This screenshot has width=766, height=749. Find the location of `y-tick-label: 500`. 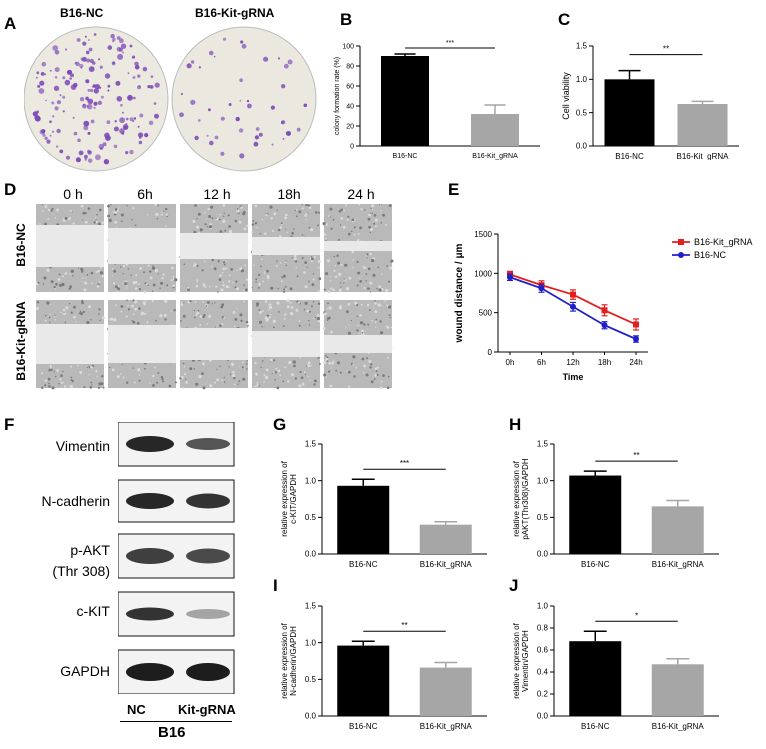

y-tick-label: 500 is located at coordinates (486, 313).